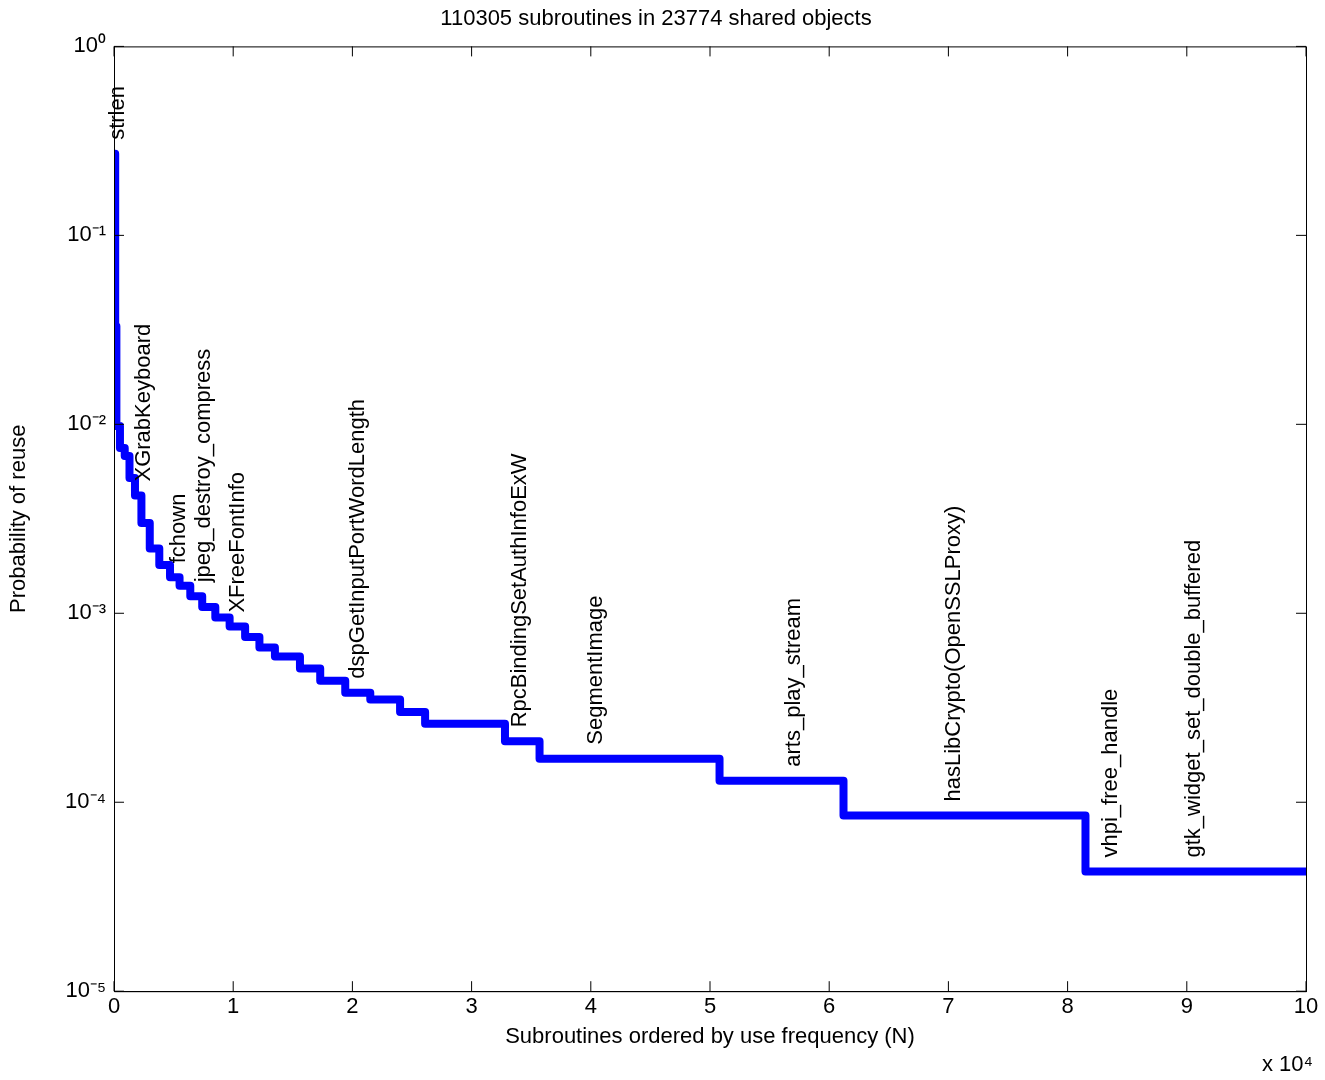 This screenshot has height=1080, width=1325. What do you see at coordinates (1287, 1064) in the screenshot?
I see `text: x 10⁴` at bounding box center [1287, 1064].